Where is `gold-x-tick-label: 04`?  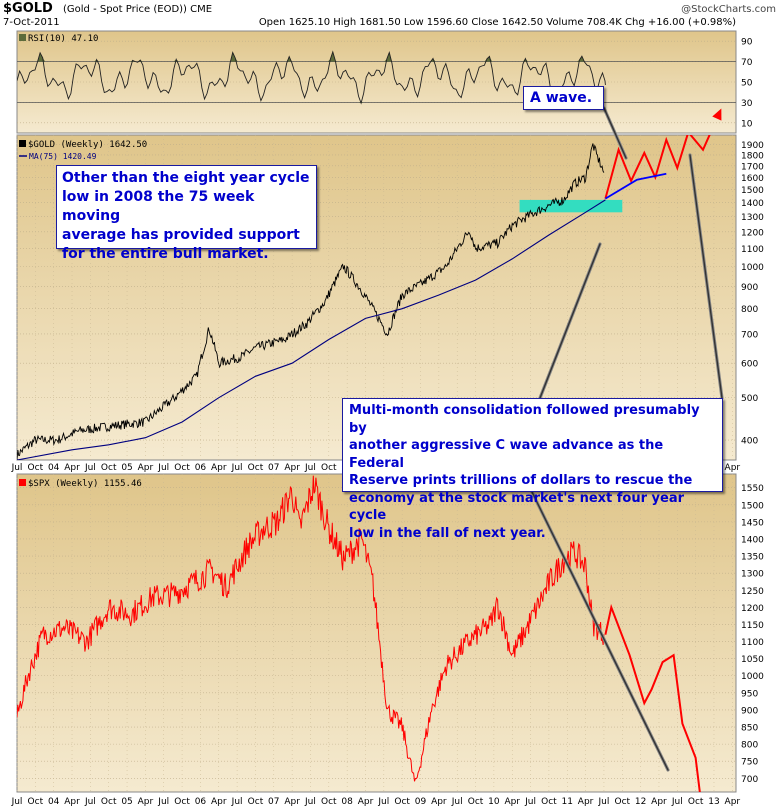 gold-x-tick-label: 04 is located at coordinates (54, 468).